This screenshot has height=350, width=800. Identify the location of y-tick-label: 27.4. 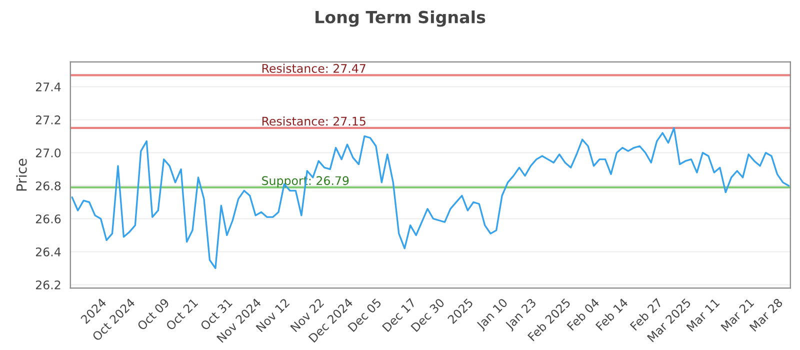
(48, 87).